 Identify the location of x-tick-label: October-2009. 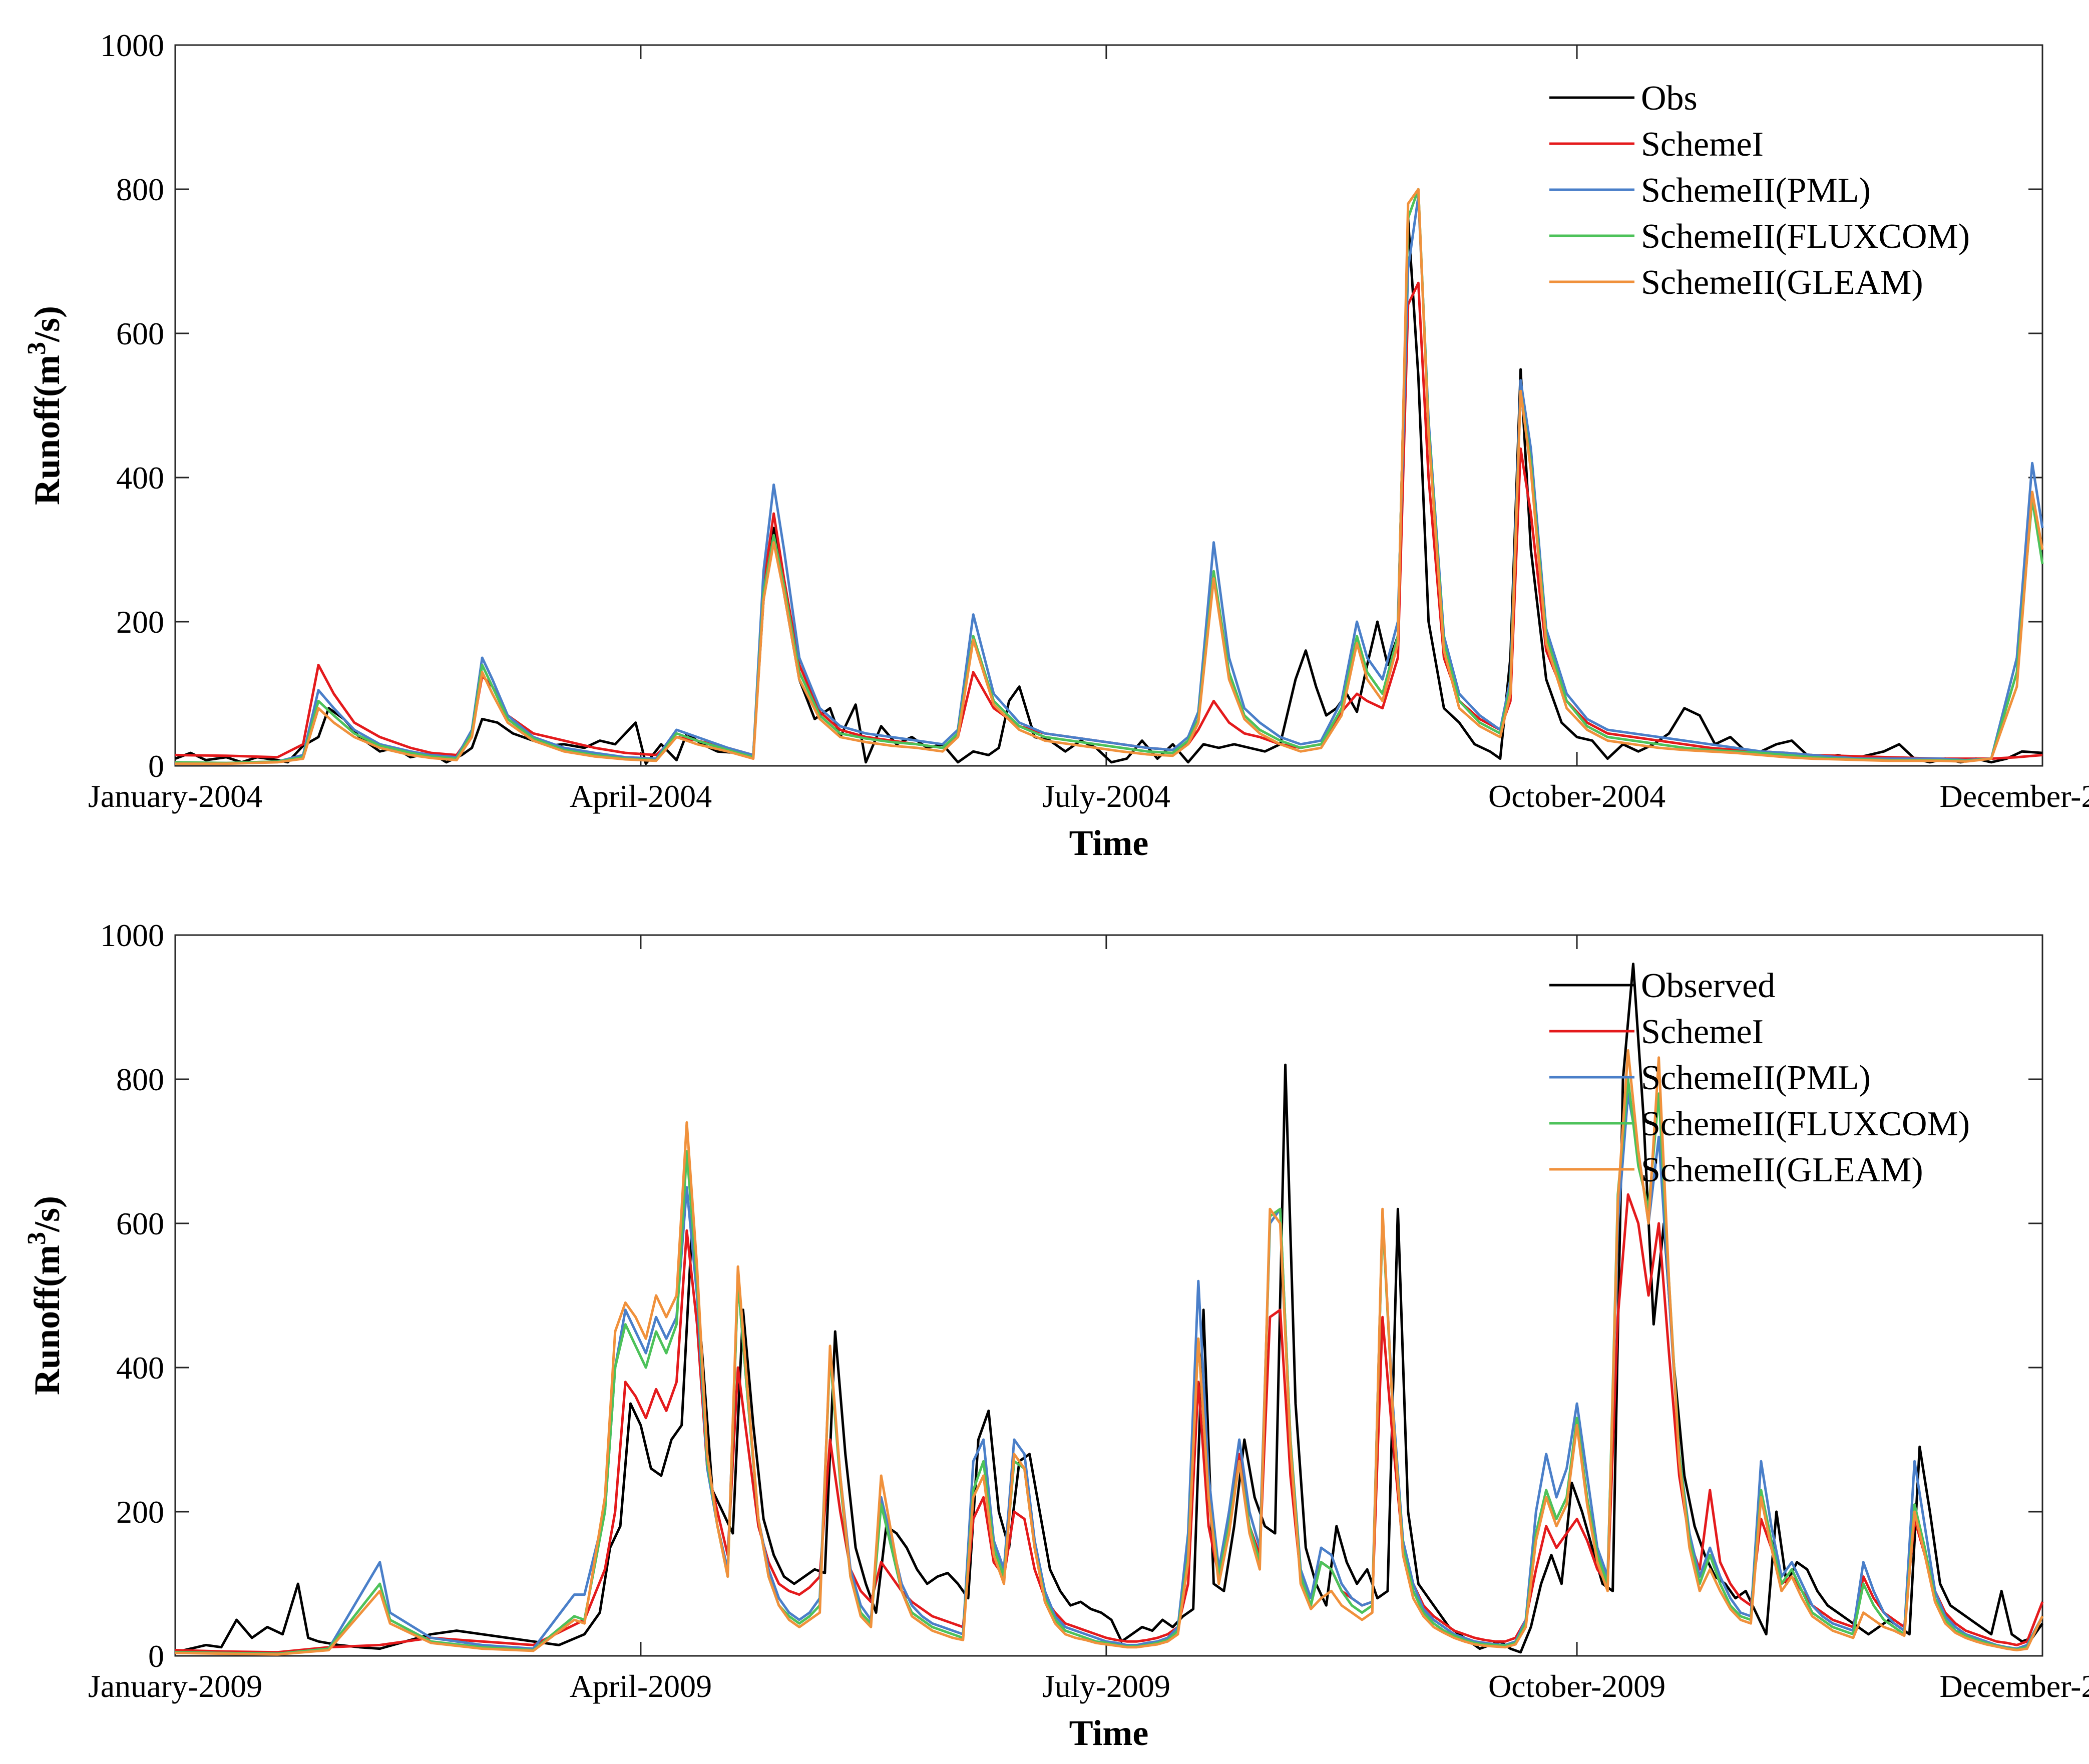
(1576, 1686).